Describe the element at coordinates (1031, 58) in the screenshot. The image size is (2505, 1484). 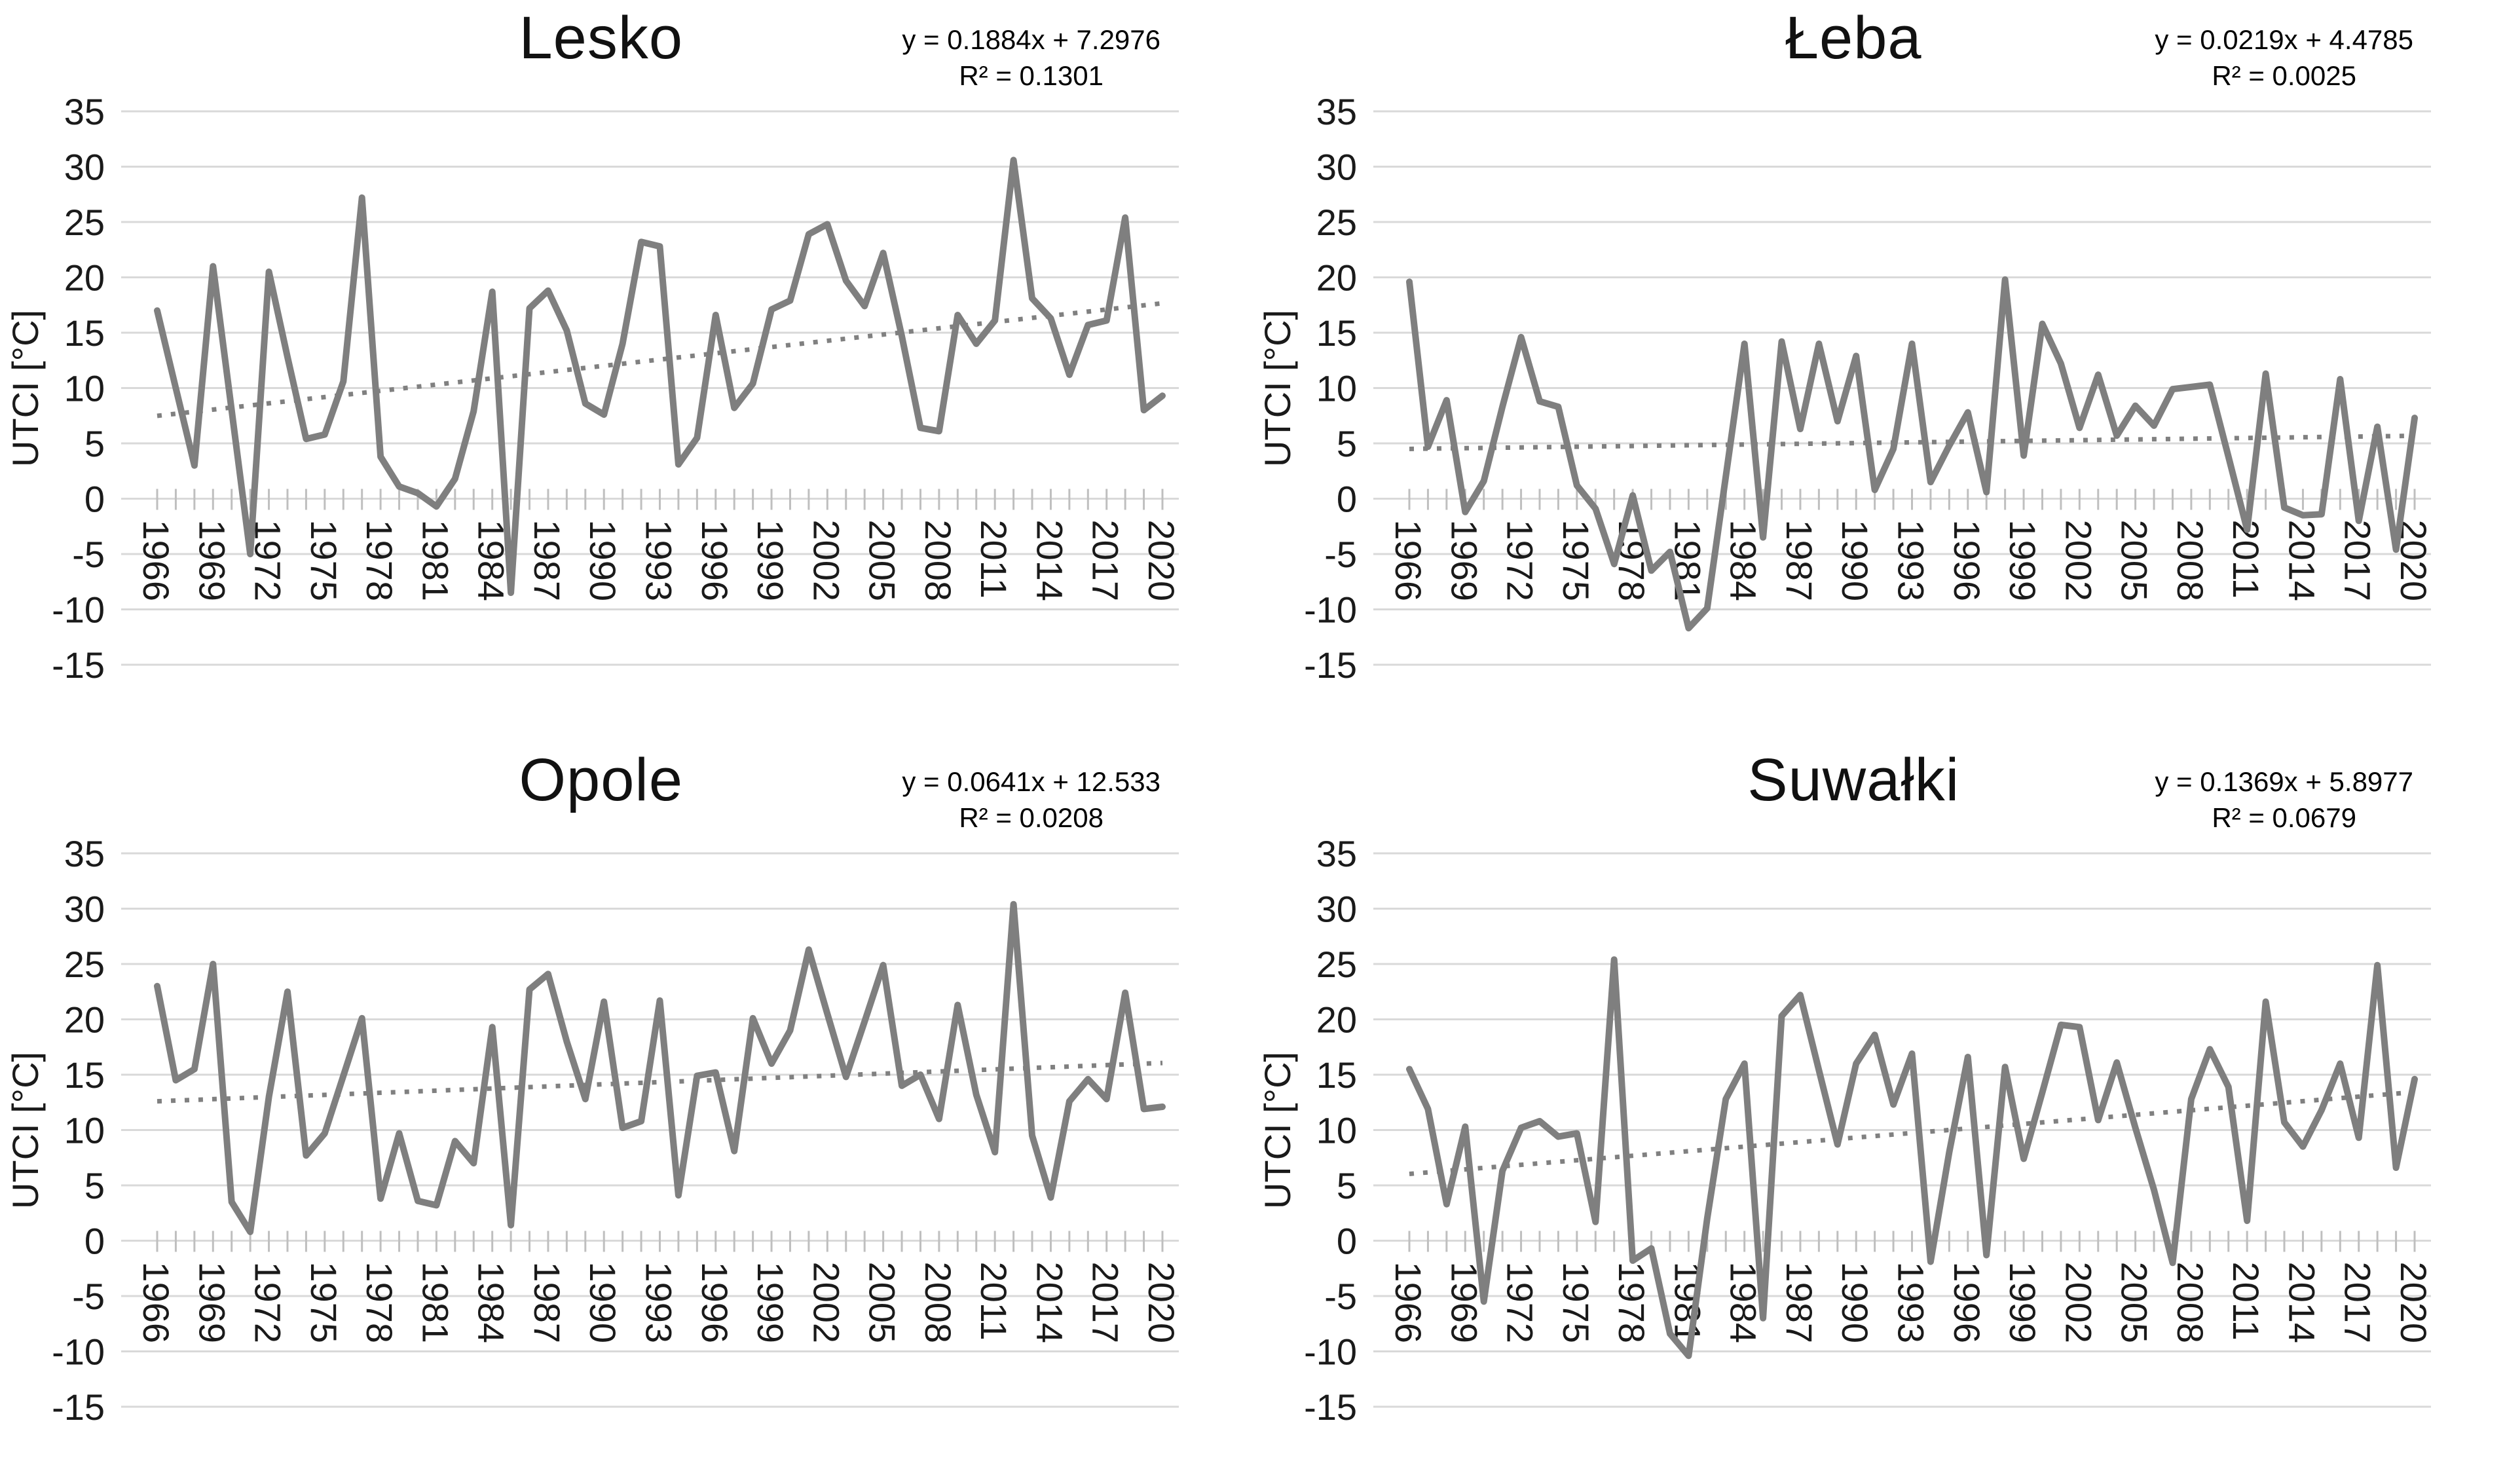
I see `trend-equation-lesko: y = 0.1884x + 7.2976 R² = 0.1301` at that location.